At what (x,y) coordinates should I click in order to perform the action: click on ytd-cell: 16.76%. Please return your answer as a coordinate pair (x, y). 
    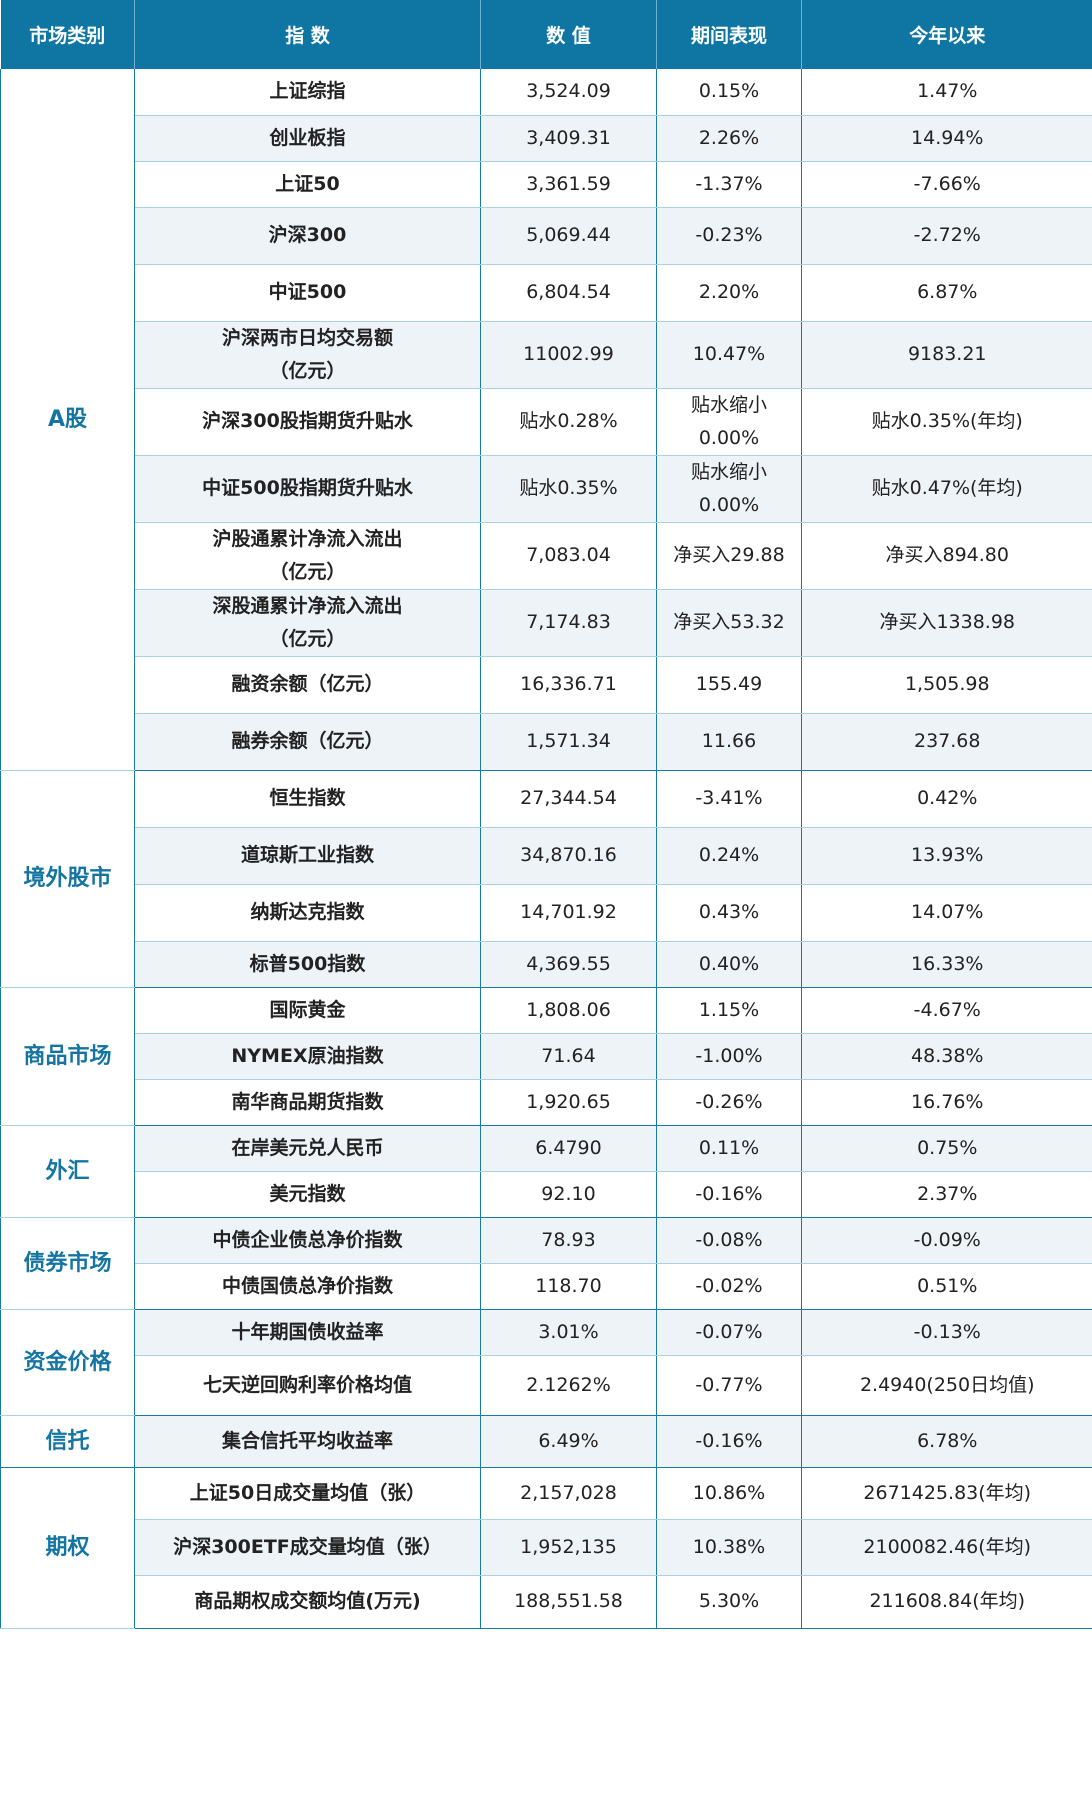
    Looking at the image, I should click on (946, 1102).